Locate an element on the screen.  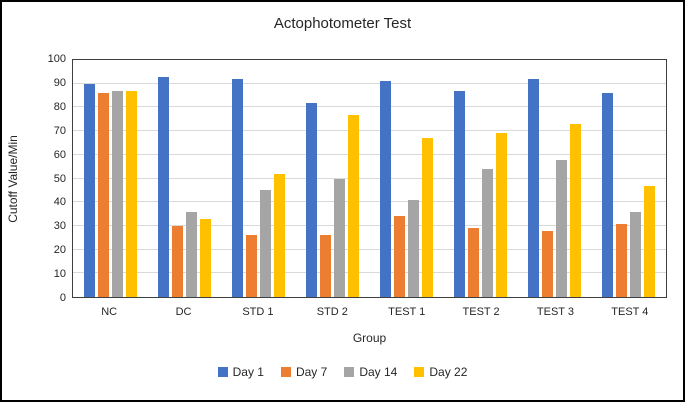
legend-label: Day 7 is located at coordinates (311, 372).